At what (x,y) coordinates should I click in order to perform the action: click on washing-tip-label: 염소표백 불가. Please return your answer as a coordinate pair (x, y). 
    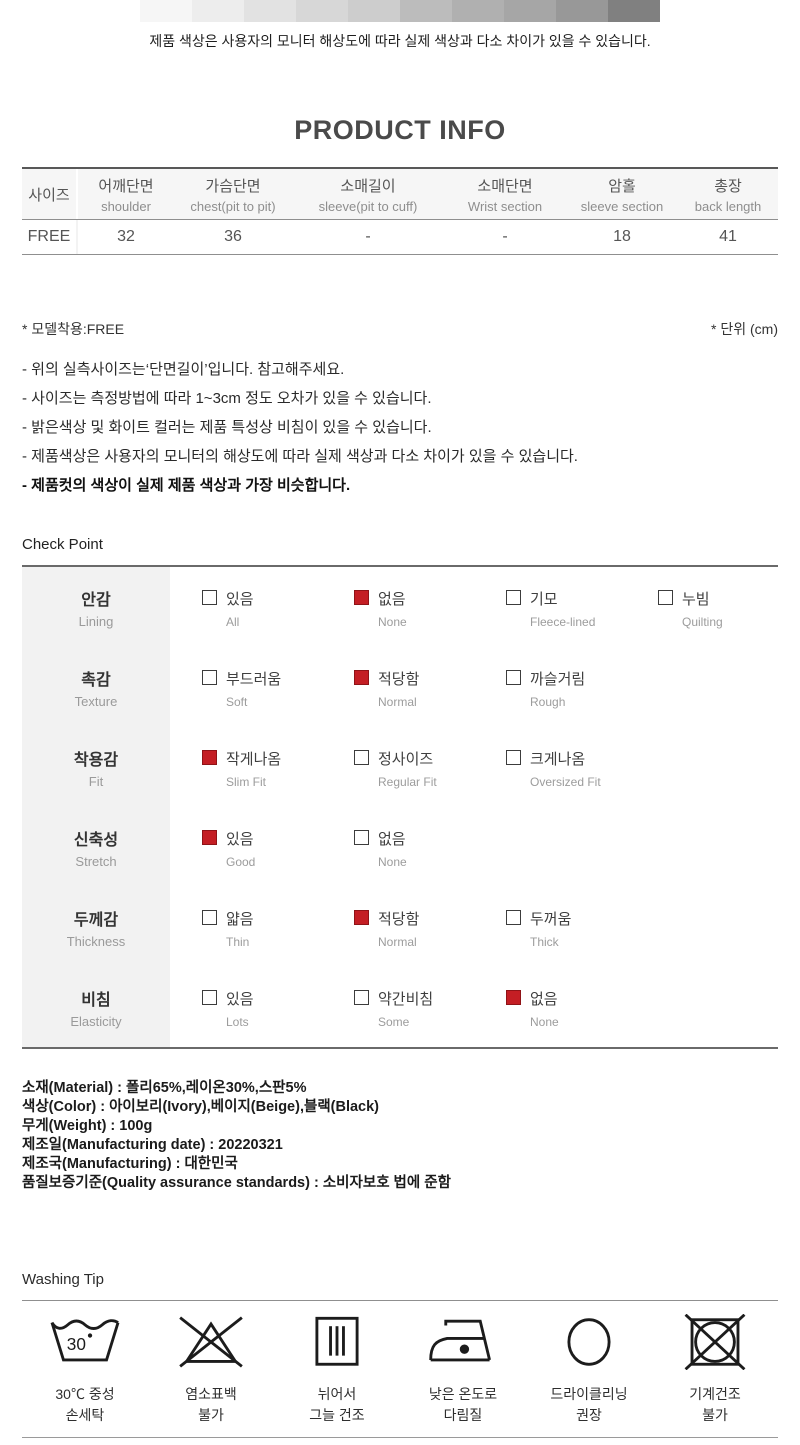
    Looking at the image, I should click on (211, 1405).